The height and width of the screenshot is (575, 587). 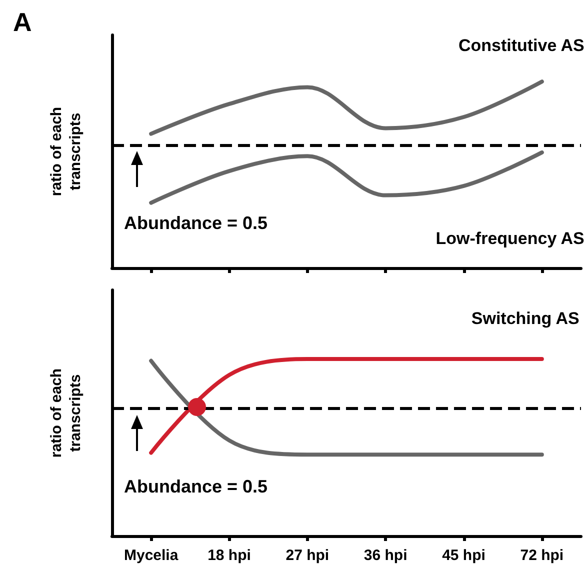 I want to click on chart-title: A, so click(x=22, y=22).